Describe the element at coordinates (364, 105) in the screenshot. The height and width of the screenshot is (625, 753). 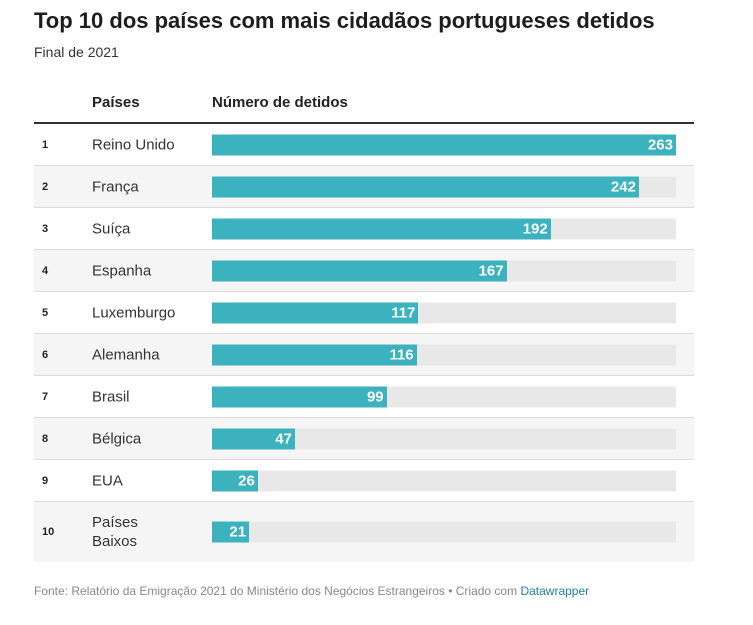
I see `table-header: Países Número de detidos` at that location.